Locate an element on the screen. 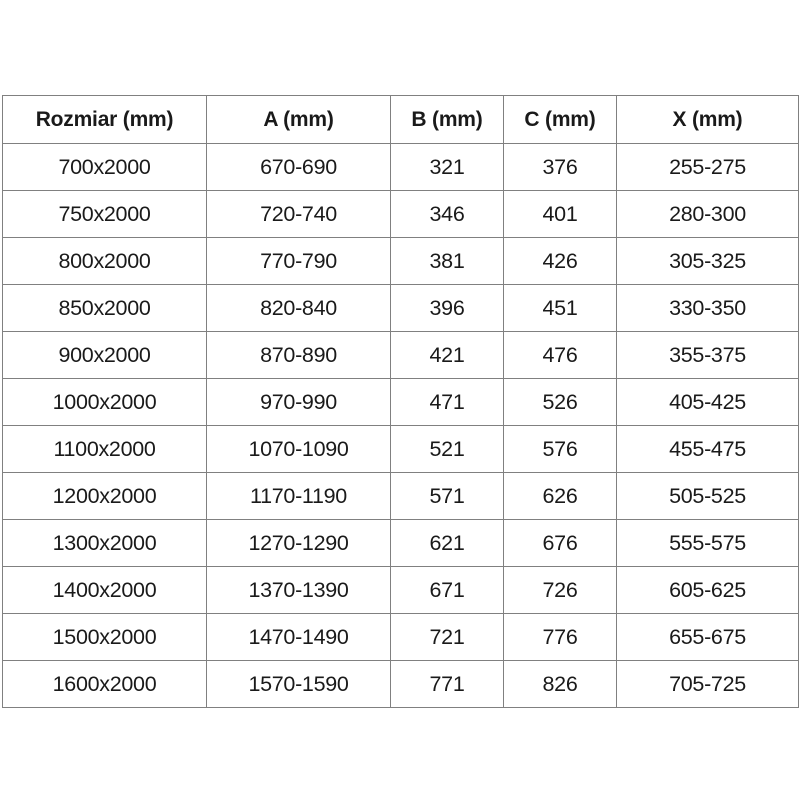  cell-x: 705-725 is located at coordinates (707, 684).